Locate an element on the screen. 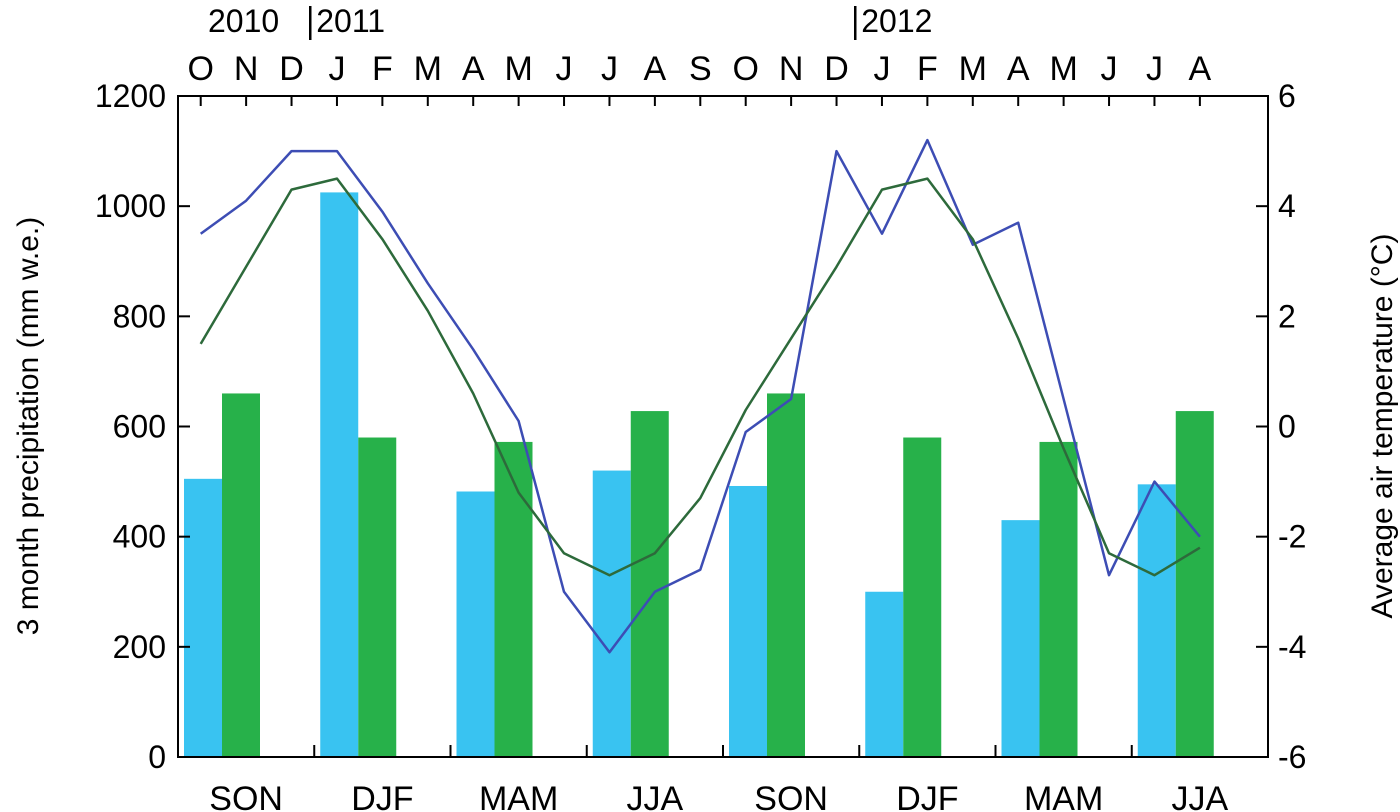  right-tick-label-0: 0 is located at coordinates (1287, 427).